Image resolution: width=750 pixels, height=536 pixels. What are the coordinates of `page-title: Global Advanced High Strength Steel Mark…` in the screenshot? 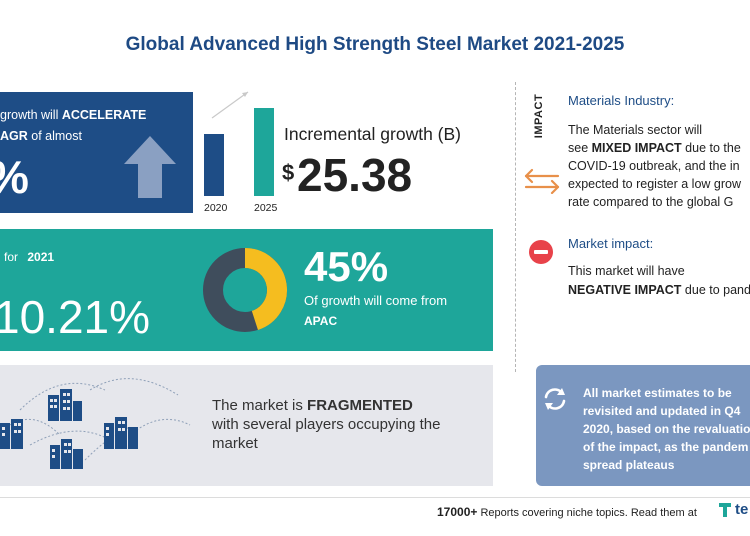 It's located at (375, 44).